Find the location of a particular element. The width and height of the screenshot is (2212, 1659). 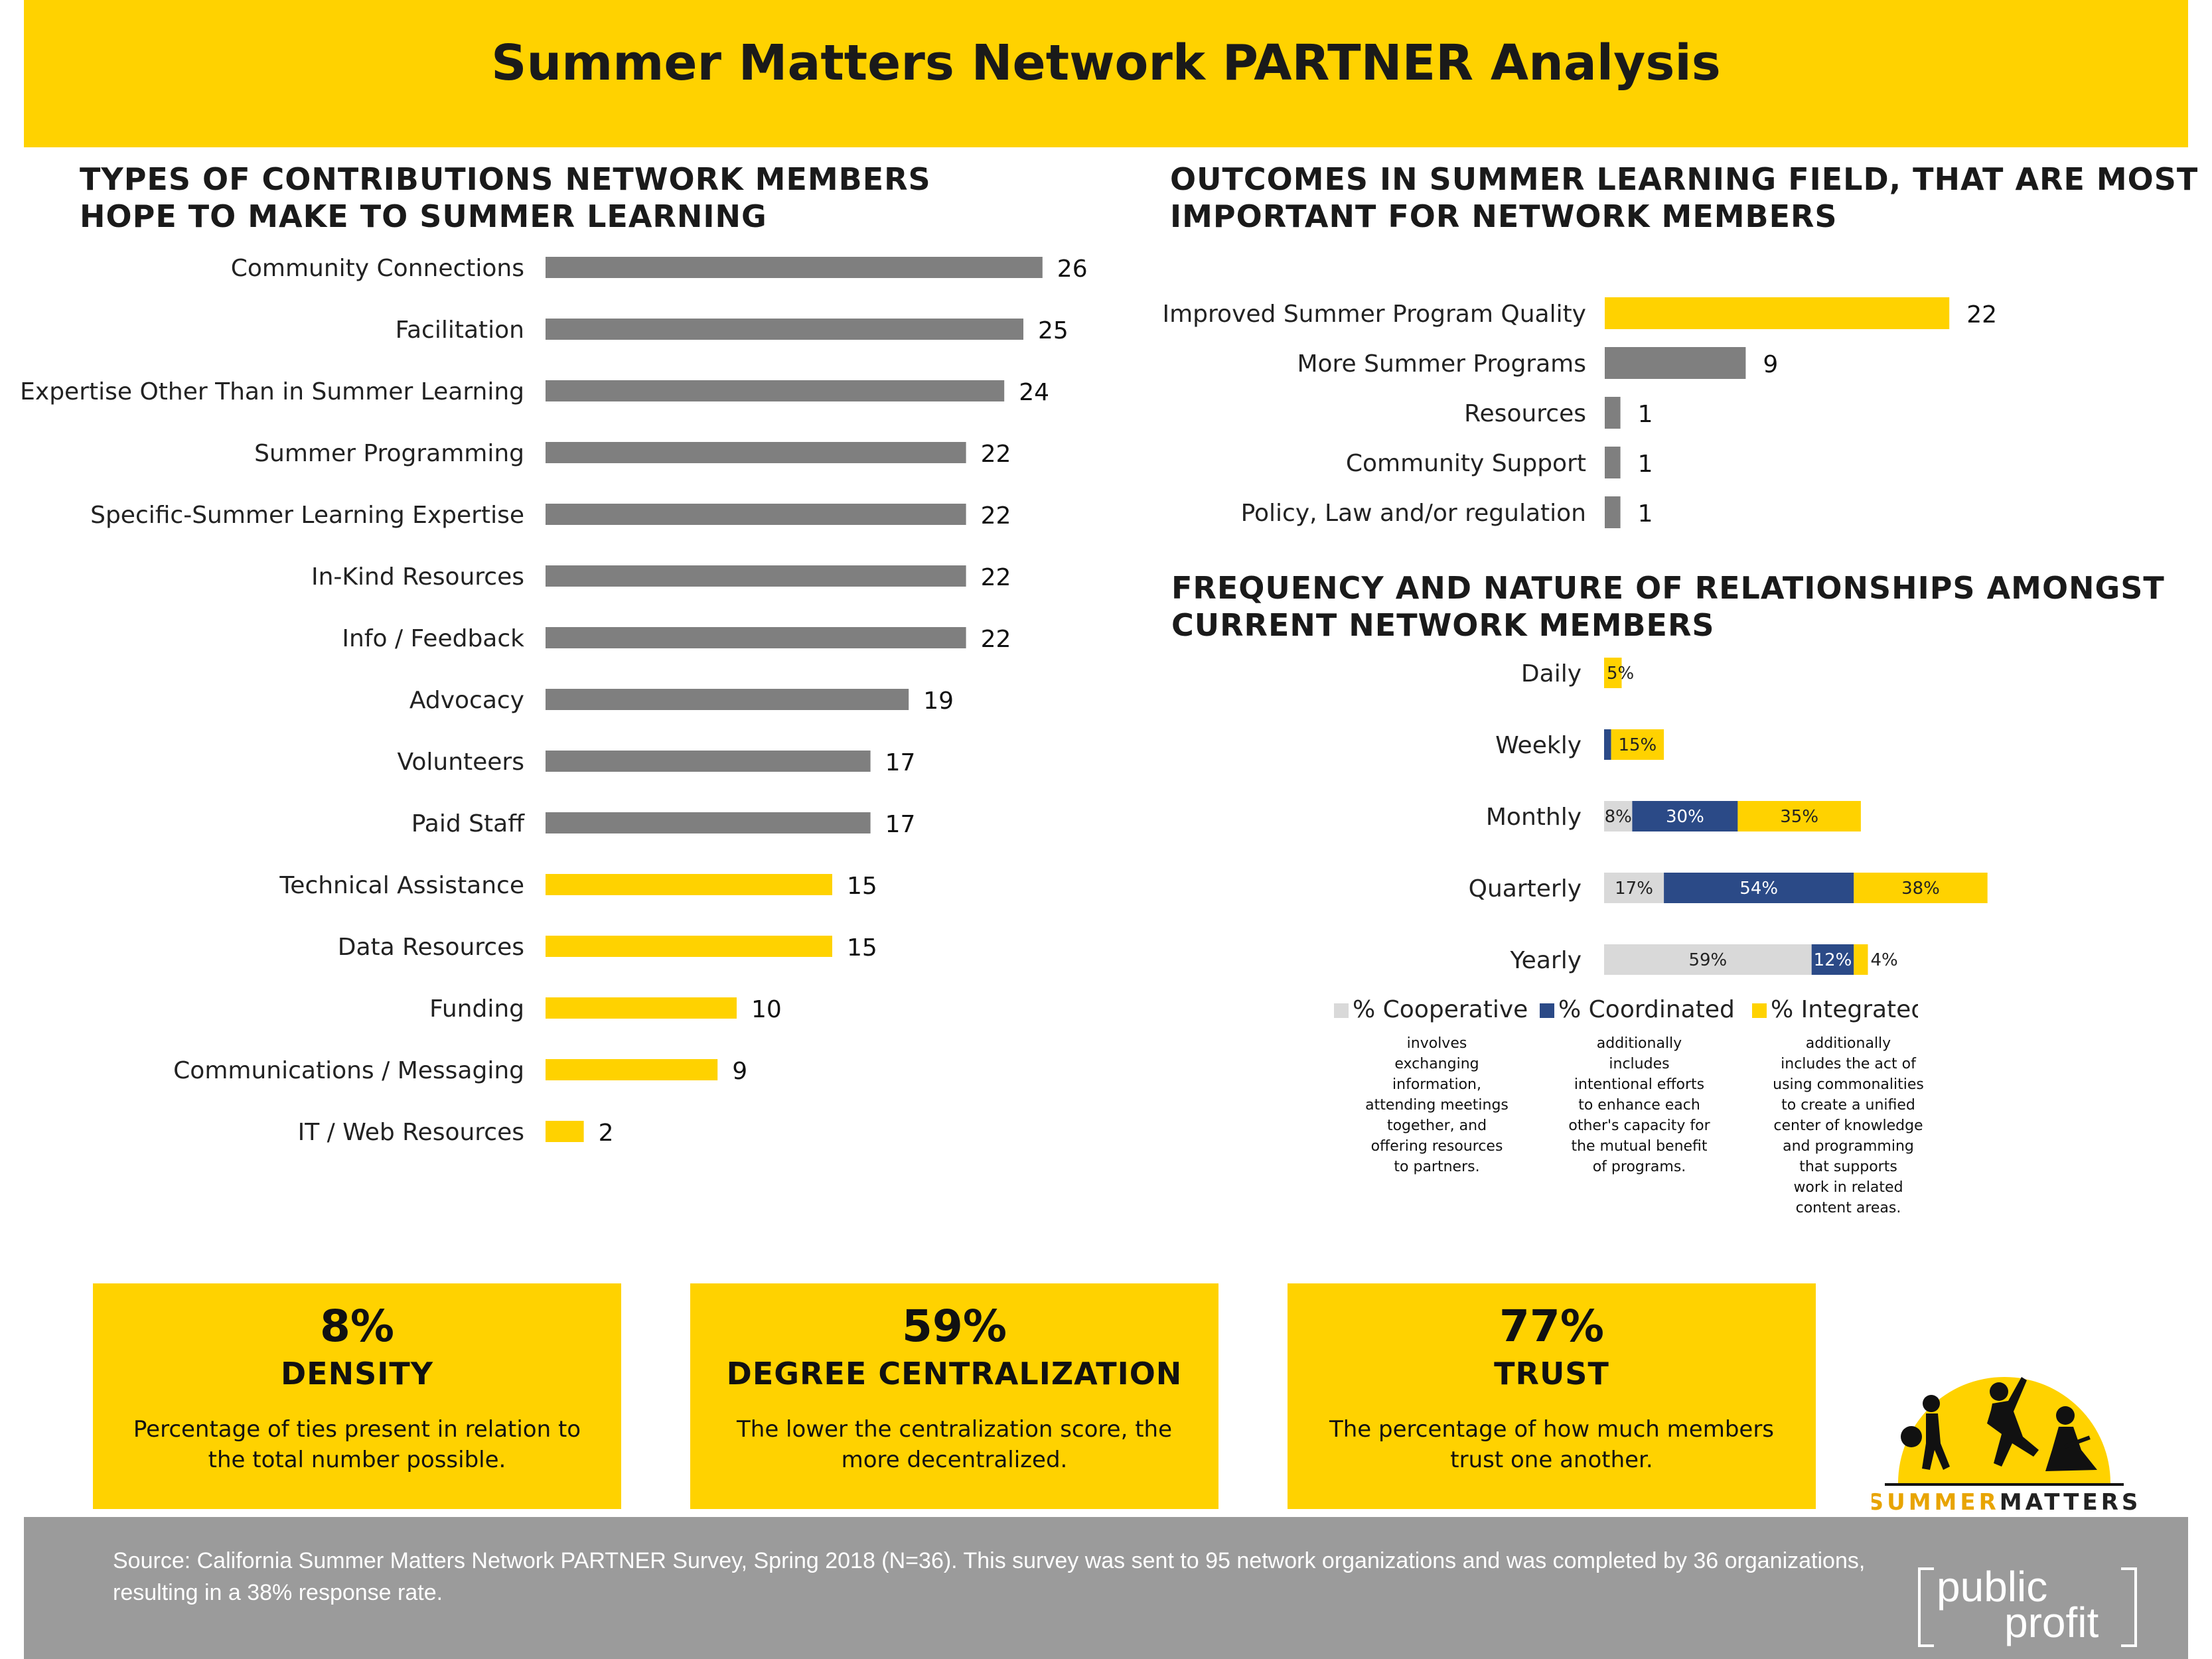

category-label: Monthly is located at coordinates (1534, 817).